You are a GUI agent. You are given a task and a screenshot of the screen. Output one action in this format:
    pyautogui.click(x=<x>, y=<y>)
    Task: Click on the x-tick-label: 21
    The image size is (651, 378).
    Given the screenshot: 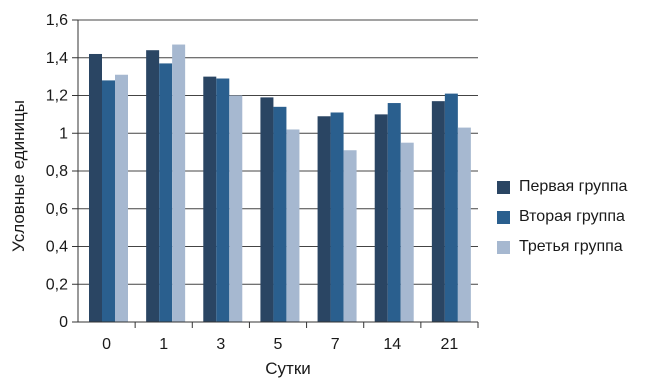 What is the action you would take?
    pyautogui.click(x=450, y=344)
    